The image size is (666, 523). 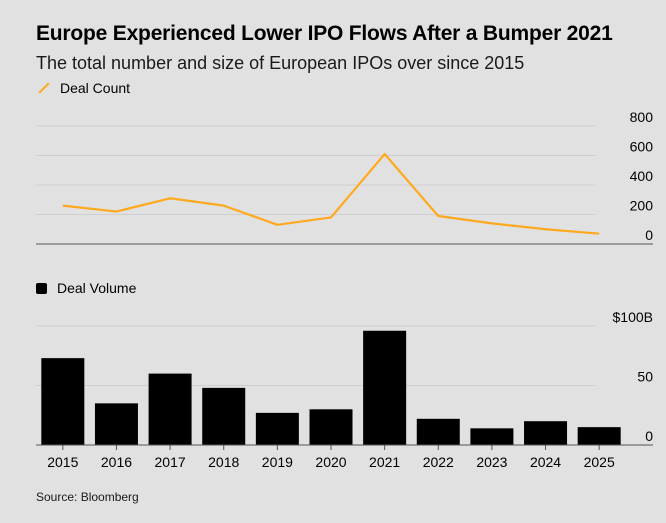 I want to click on deal-volume-bar-2017, so click(x=170, y=409).